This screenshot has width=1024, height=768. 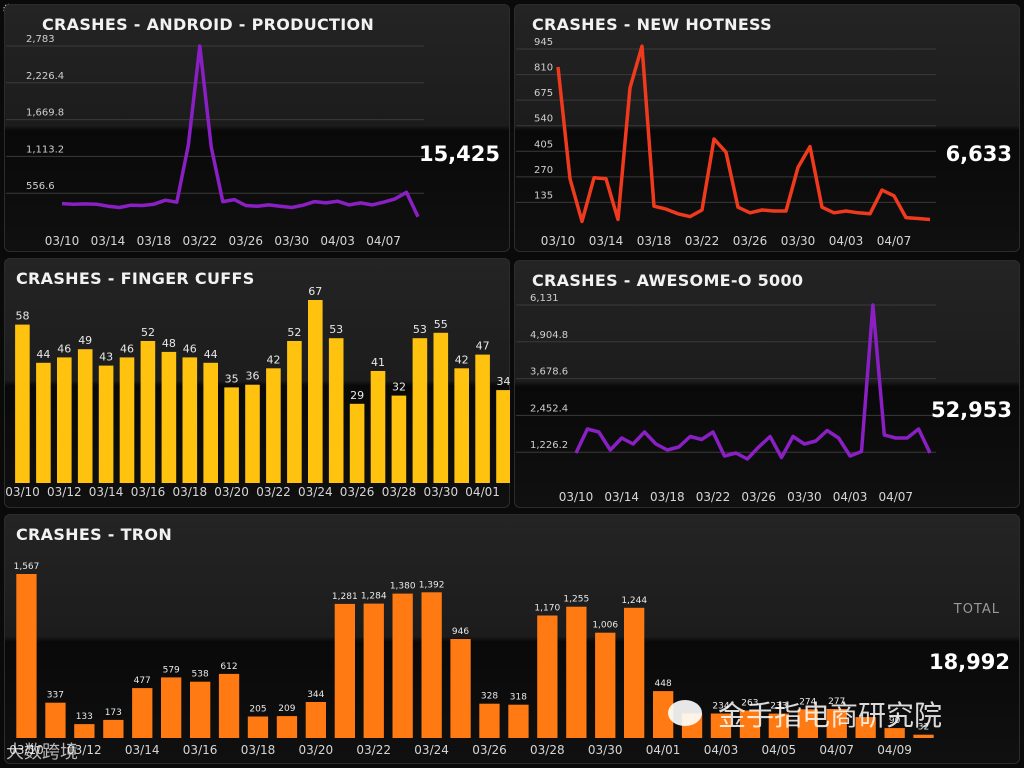 What do you see at coordinates (605, 626) in the screenshot?
I see `bar-value-label: 1,006` at bounding box center [605, 626].